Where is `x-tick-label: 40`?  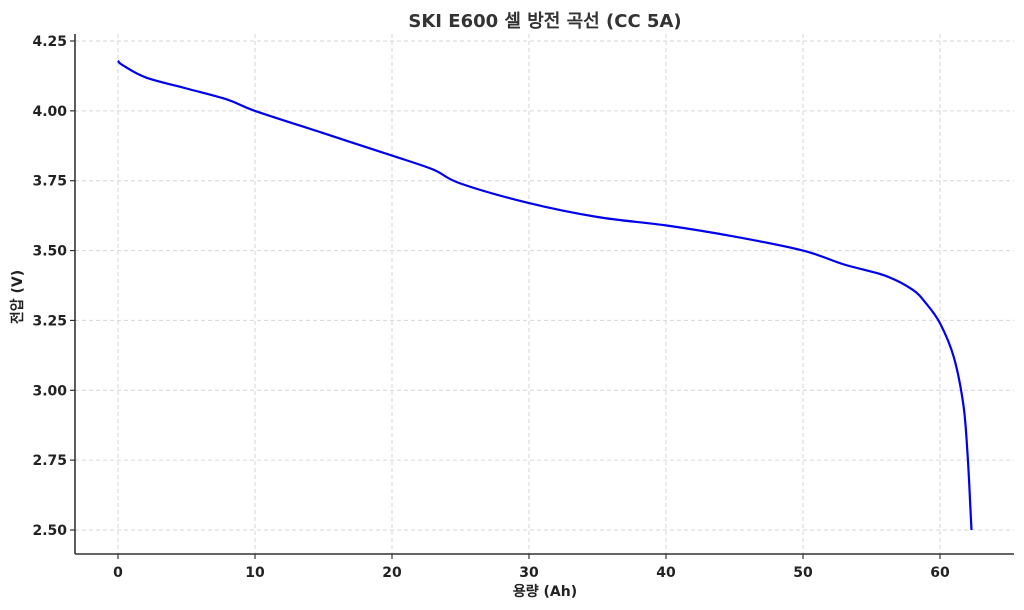 x-tick-label: 40 is located at coordinates (666, 573).